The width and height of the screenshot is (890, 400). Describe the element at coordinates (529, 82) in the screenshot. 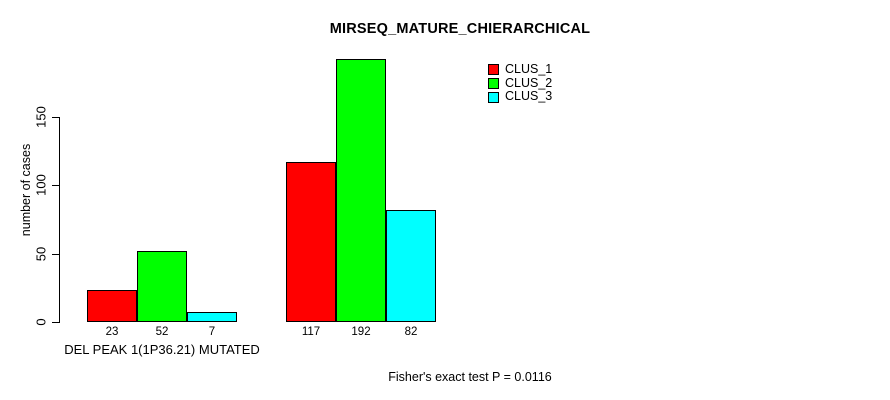

I see `legend-label: CLUS_2` at that location.